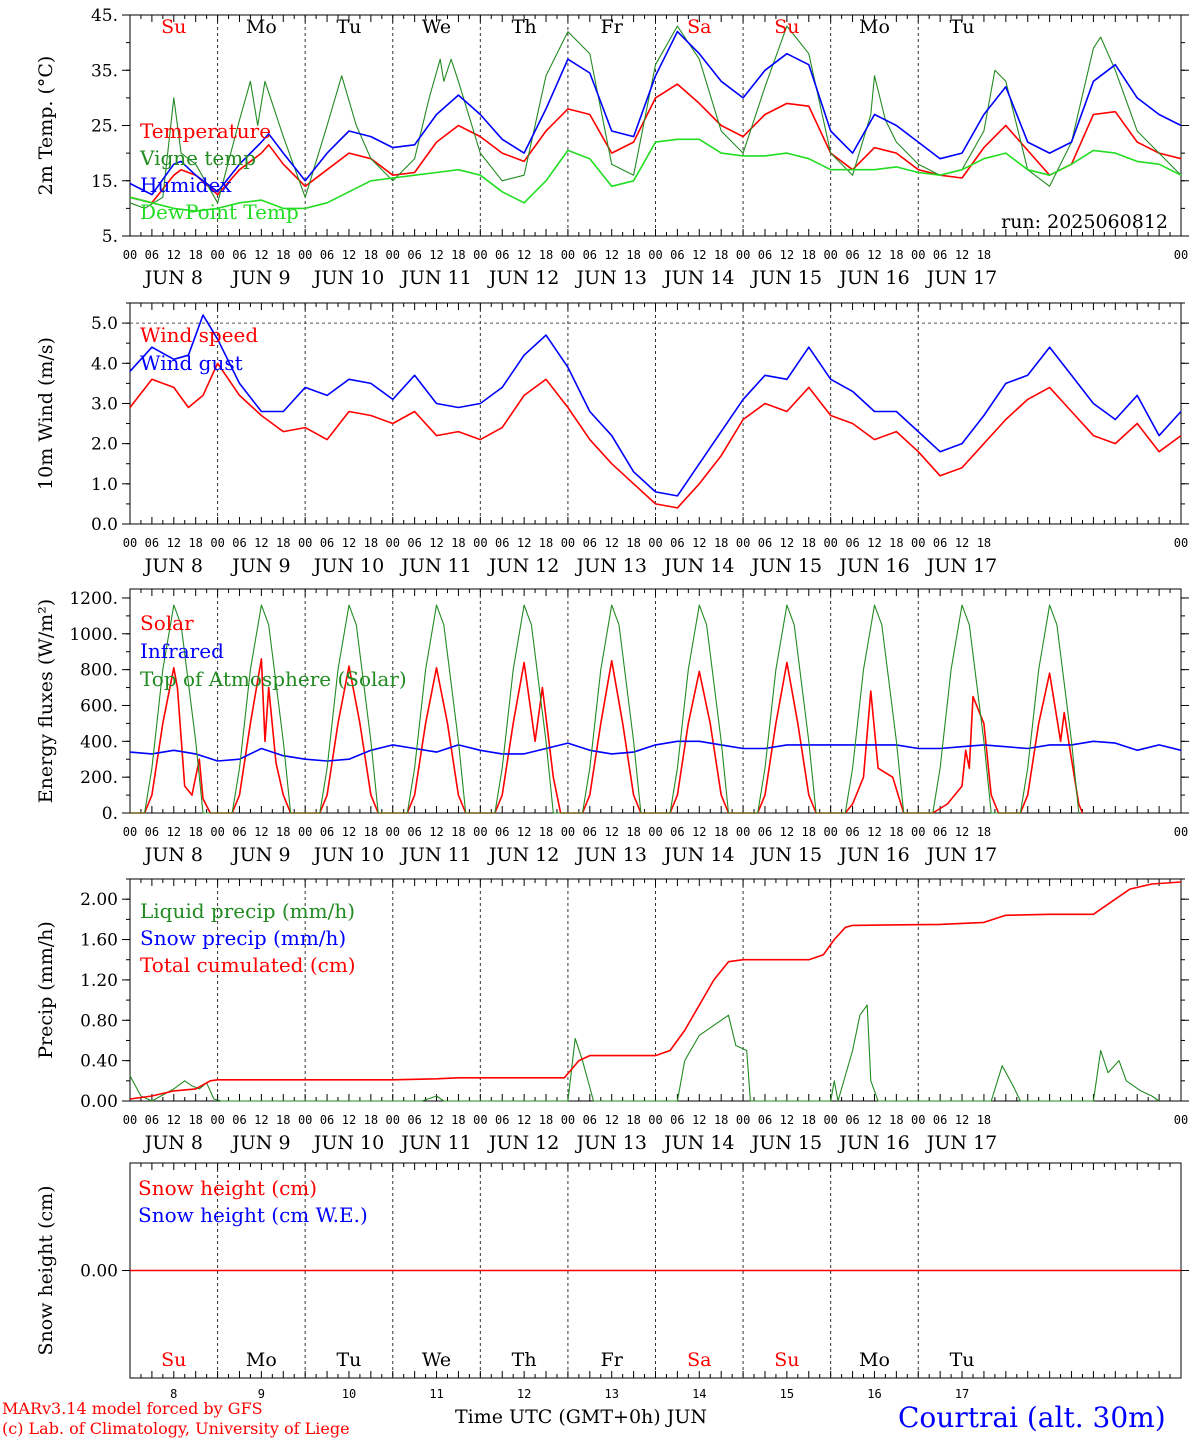 This screenshot has height=1440, width=1194. Describe the element at coordinates (99, 742) in the screenshot. I see `y-tick-label: 400.` at that location.